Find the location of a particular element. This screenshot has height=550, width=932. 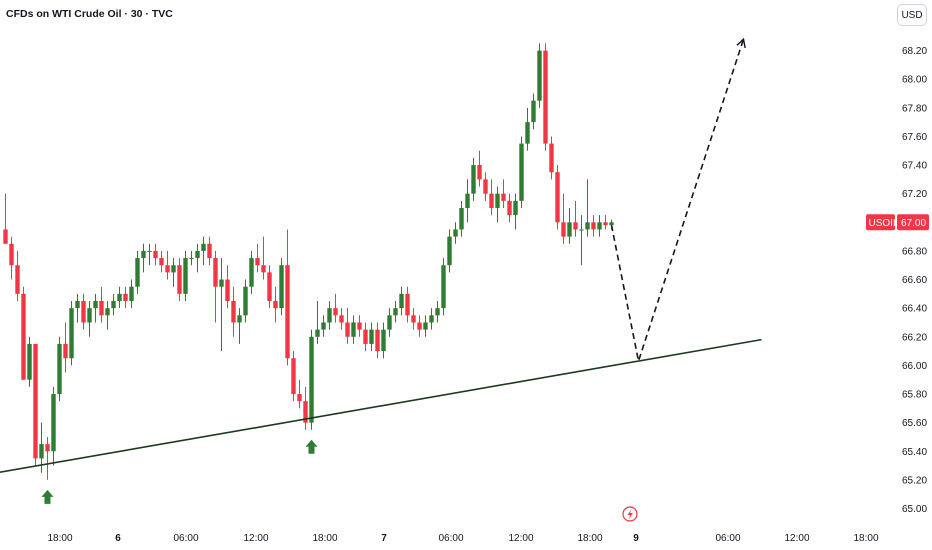

currency-button: USD is located at coordinates (912, 15).